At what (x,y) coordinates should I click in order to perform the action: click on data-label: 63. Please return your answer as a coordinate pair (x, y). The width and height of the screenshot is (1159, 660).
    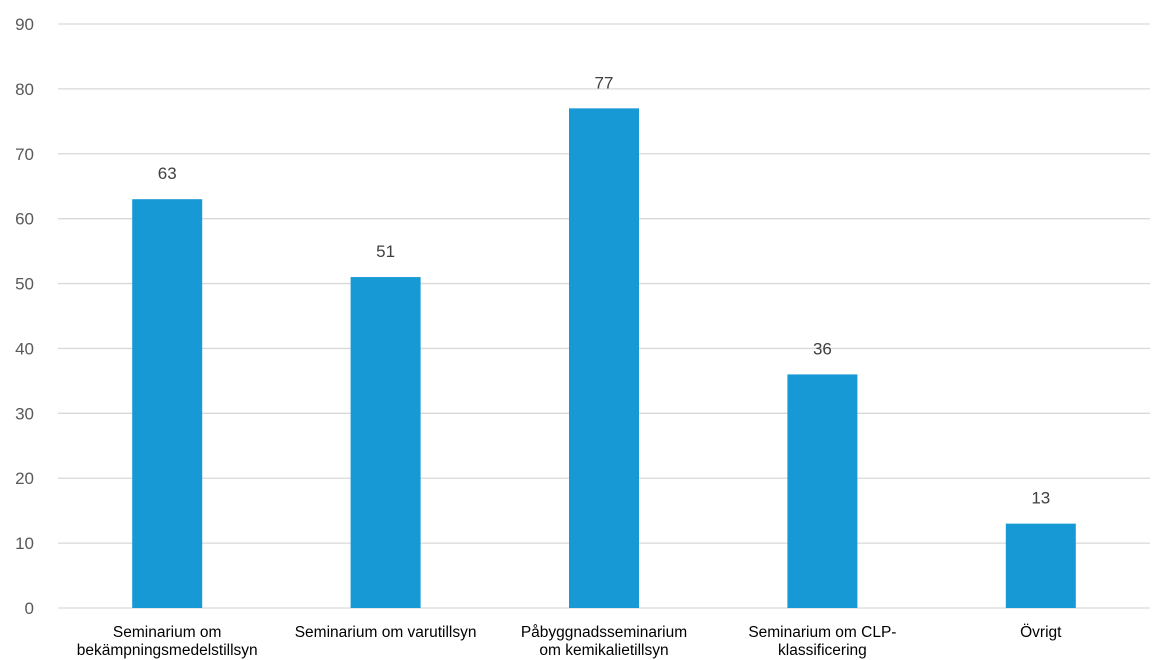
    Looking at the image, I should click on (167, 173).